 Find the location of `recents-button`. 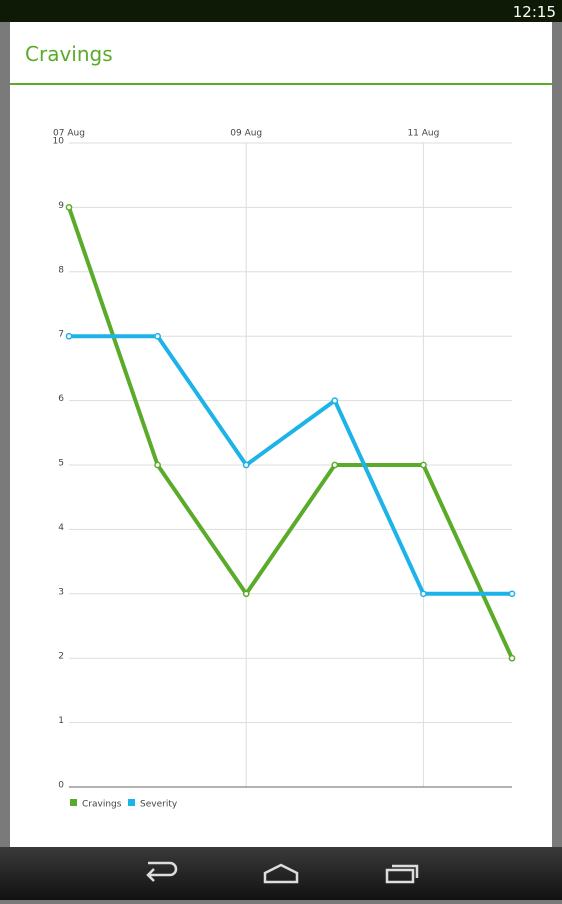

recents-button is located at coordinates (402, 874).